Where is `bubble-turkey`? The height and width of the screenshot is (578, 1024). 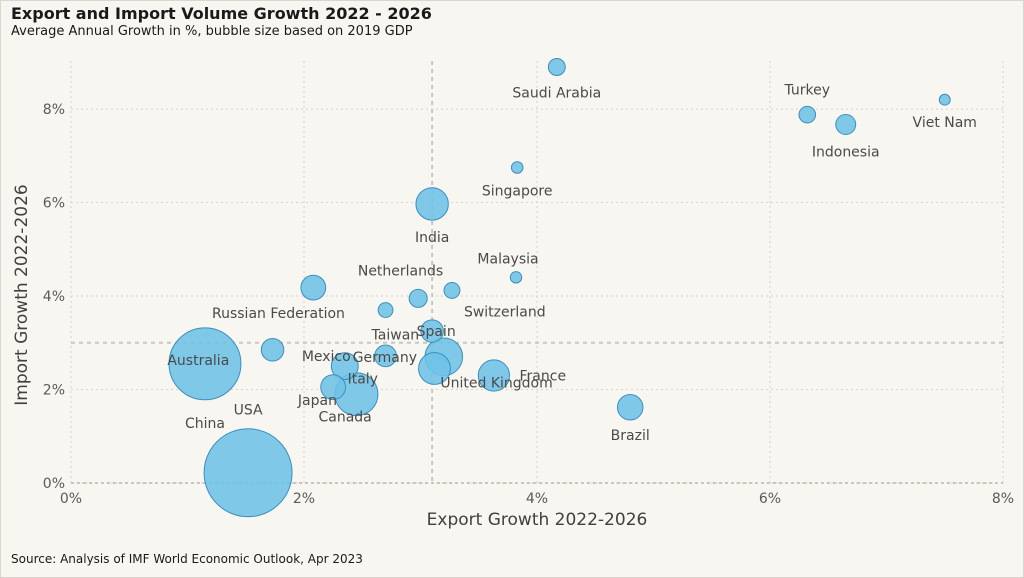
bubble-turkey is located at coordinates (807, 114).